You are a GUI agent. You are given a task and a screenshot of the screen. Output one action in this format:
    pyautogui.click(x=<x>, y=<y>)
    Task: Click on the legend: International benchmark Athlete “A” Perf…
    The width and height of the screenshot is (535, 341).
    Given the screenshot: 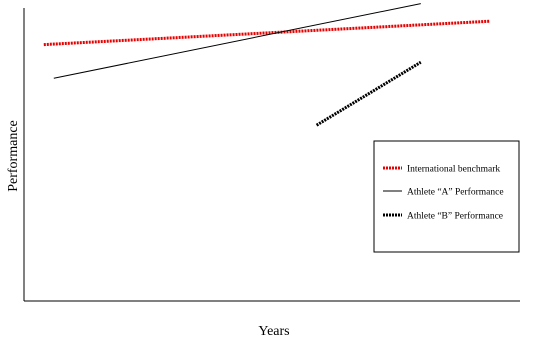 What is the action you would take?
    pyautogui.click(x=446, y=196)
    